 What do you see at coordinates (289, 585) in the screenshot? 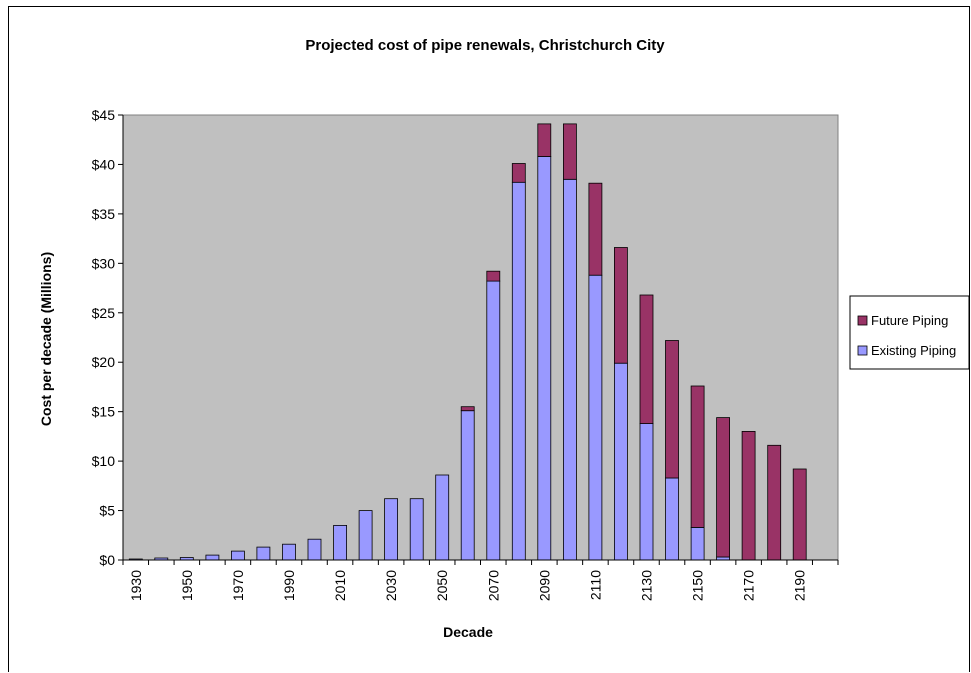
I see `x-tick-label: 1990` at bounding box center [289, 585].